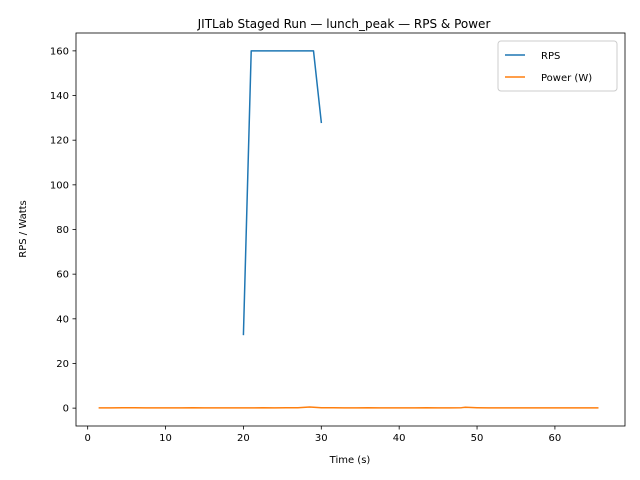 This screenshot has width=640, height=480. I want to click on legend: RPS Power (W), so click(557, 66).